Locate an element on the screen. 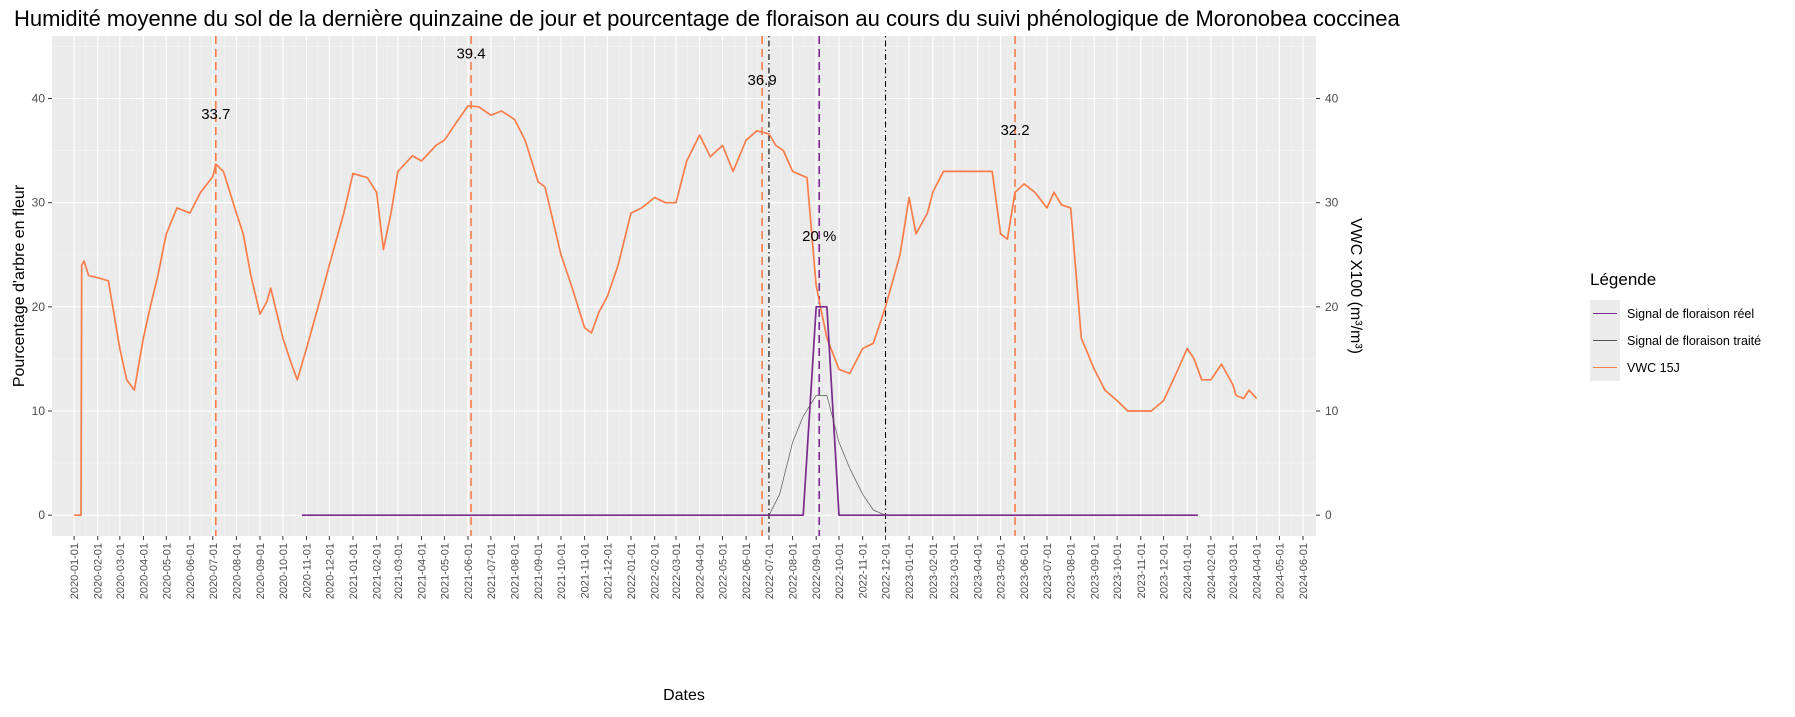 This screenshot has width=1795, height=717. x-tick-label: 2021-10-01 is located at coordinates (562, 571).